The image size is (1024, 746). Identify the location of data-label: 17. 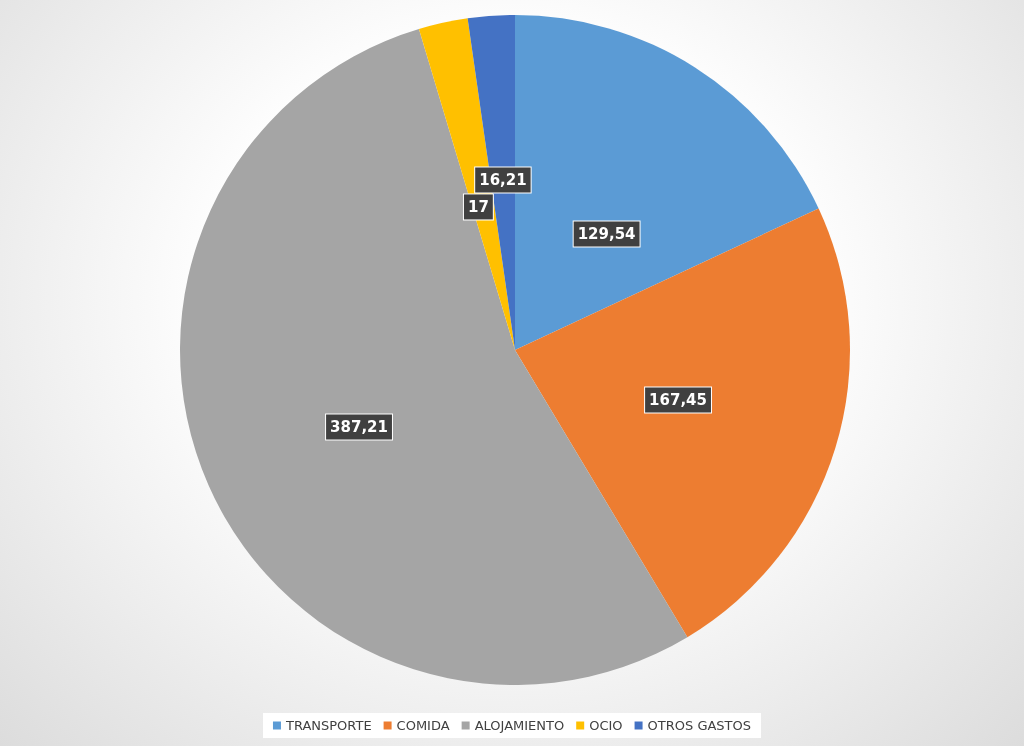
(478, 206).